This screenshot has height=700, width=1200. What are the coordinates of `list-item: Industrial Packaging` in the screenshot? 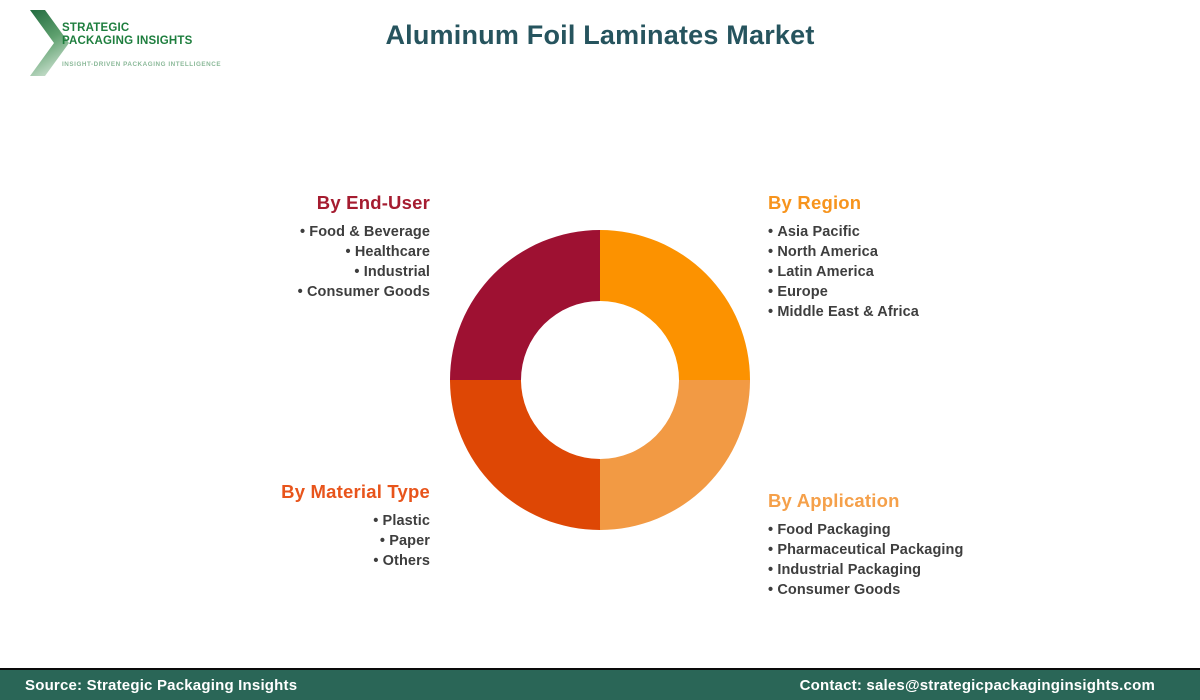 It's located at (903, 570).